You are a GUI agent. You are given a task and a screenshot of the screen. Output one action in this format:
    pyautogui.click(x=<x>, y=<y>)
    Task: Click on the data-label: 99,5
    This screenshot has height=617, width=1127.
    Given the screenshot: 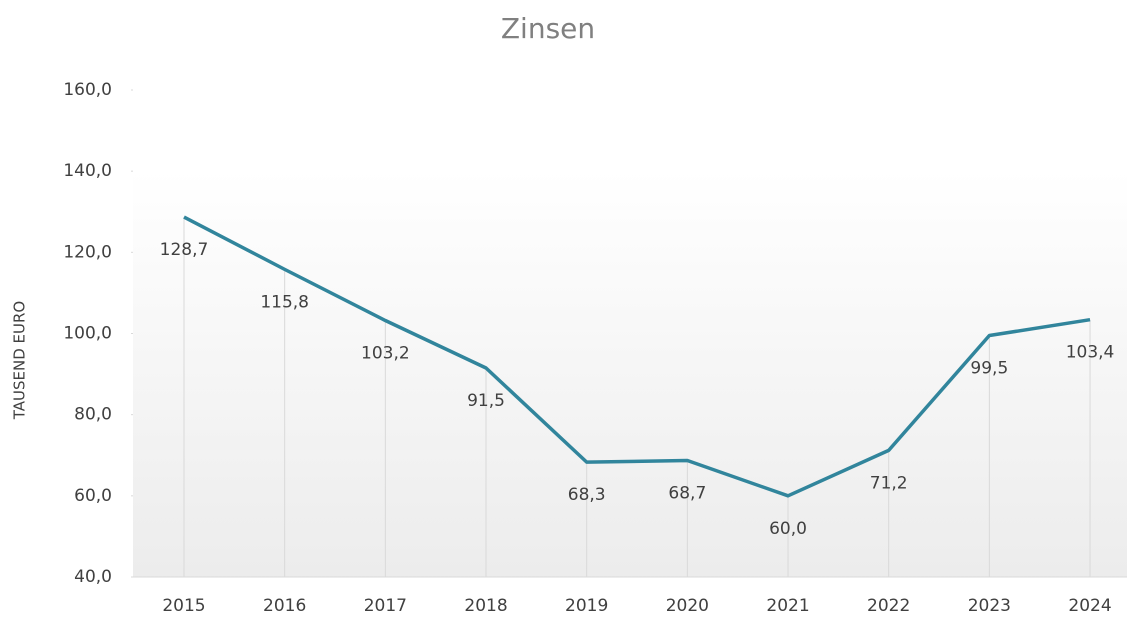 What is the action you would take?
    pyautogui.click(x=989, y=369)
    